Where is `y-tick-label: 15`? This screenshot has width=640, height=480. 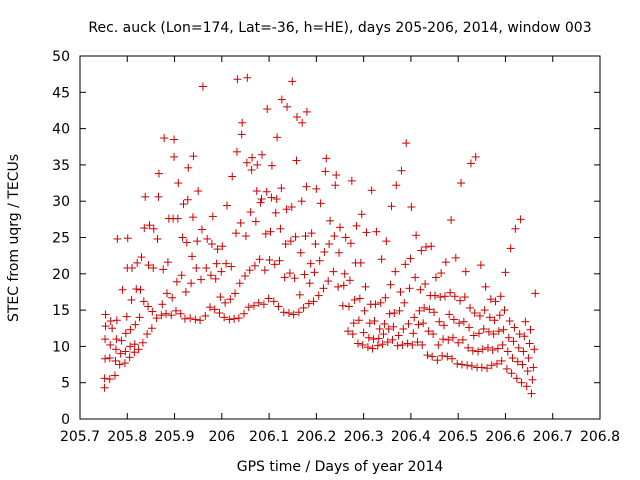
y-tick-label: 15 is located at coordinates (61, 311).